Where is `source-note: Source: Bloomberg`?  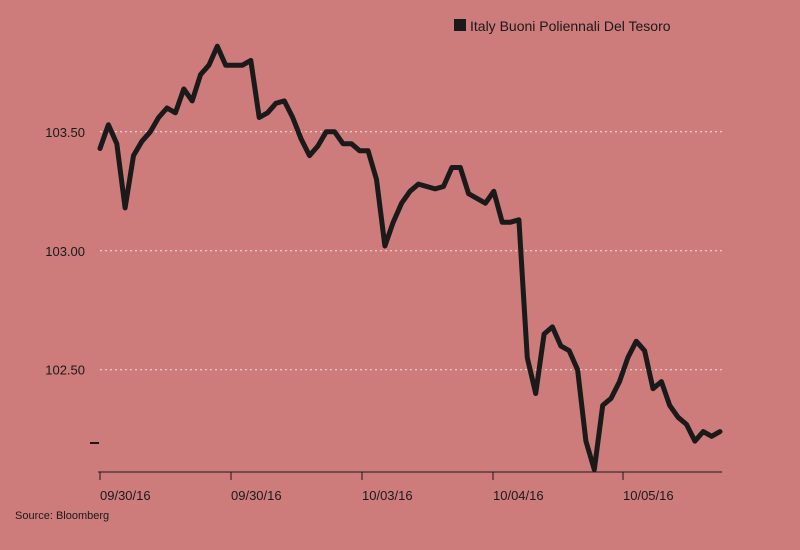
source-note: Source: Bloomberg is located at coordinates (62, 516).